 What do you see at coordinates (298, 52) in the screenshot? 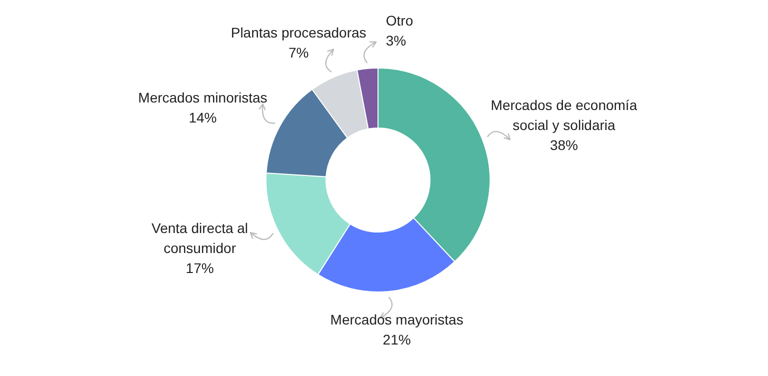
I see `data-label: 7%` at bounding box center [298, 52].